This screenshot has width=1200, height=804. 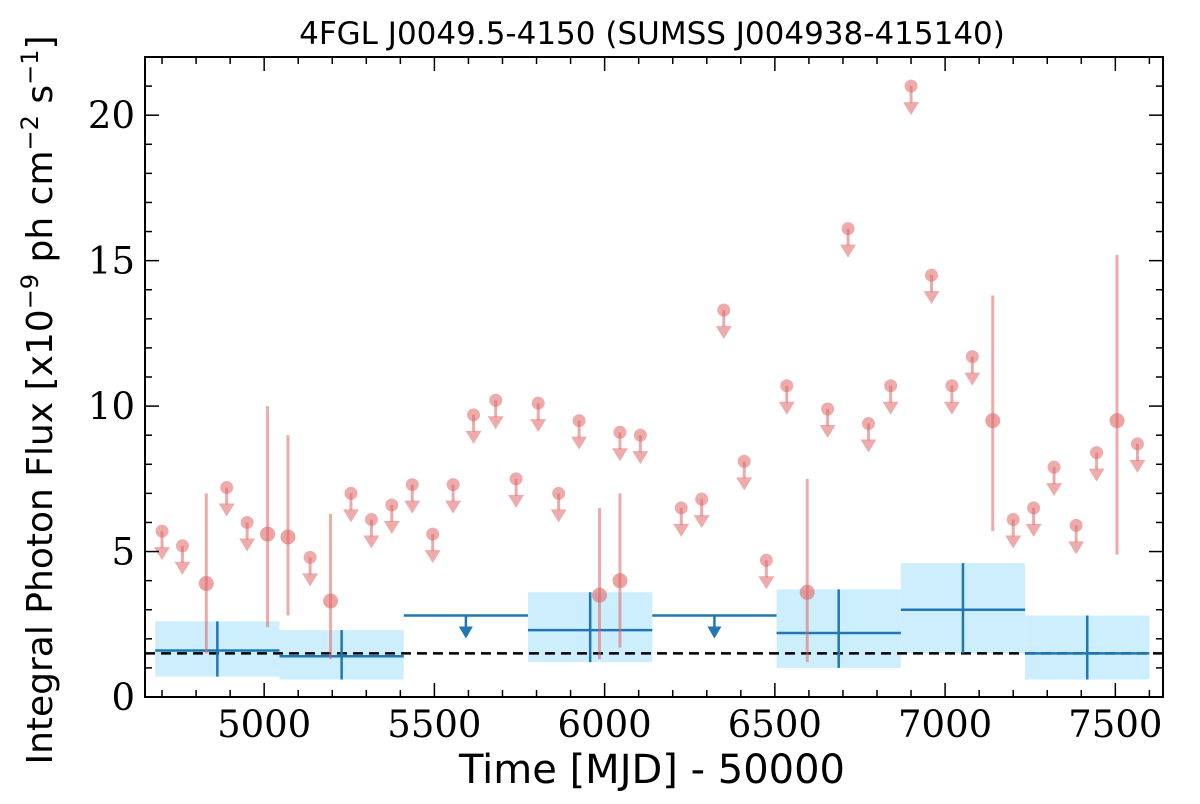 I want to click on y-axis-label-main: Integral Photon Flux [x10, so click(x=40, y=536).